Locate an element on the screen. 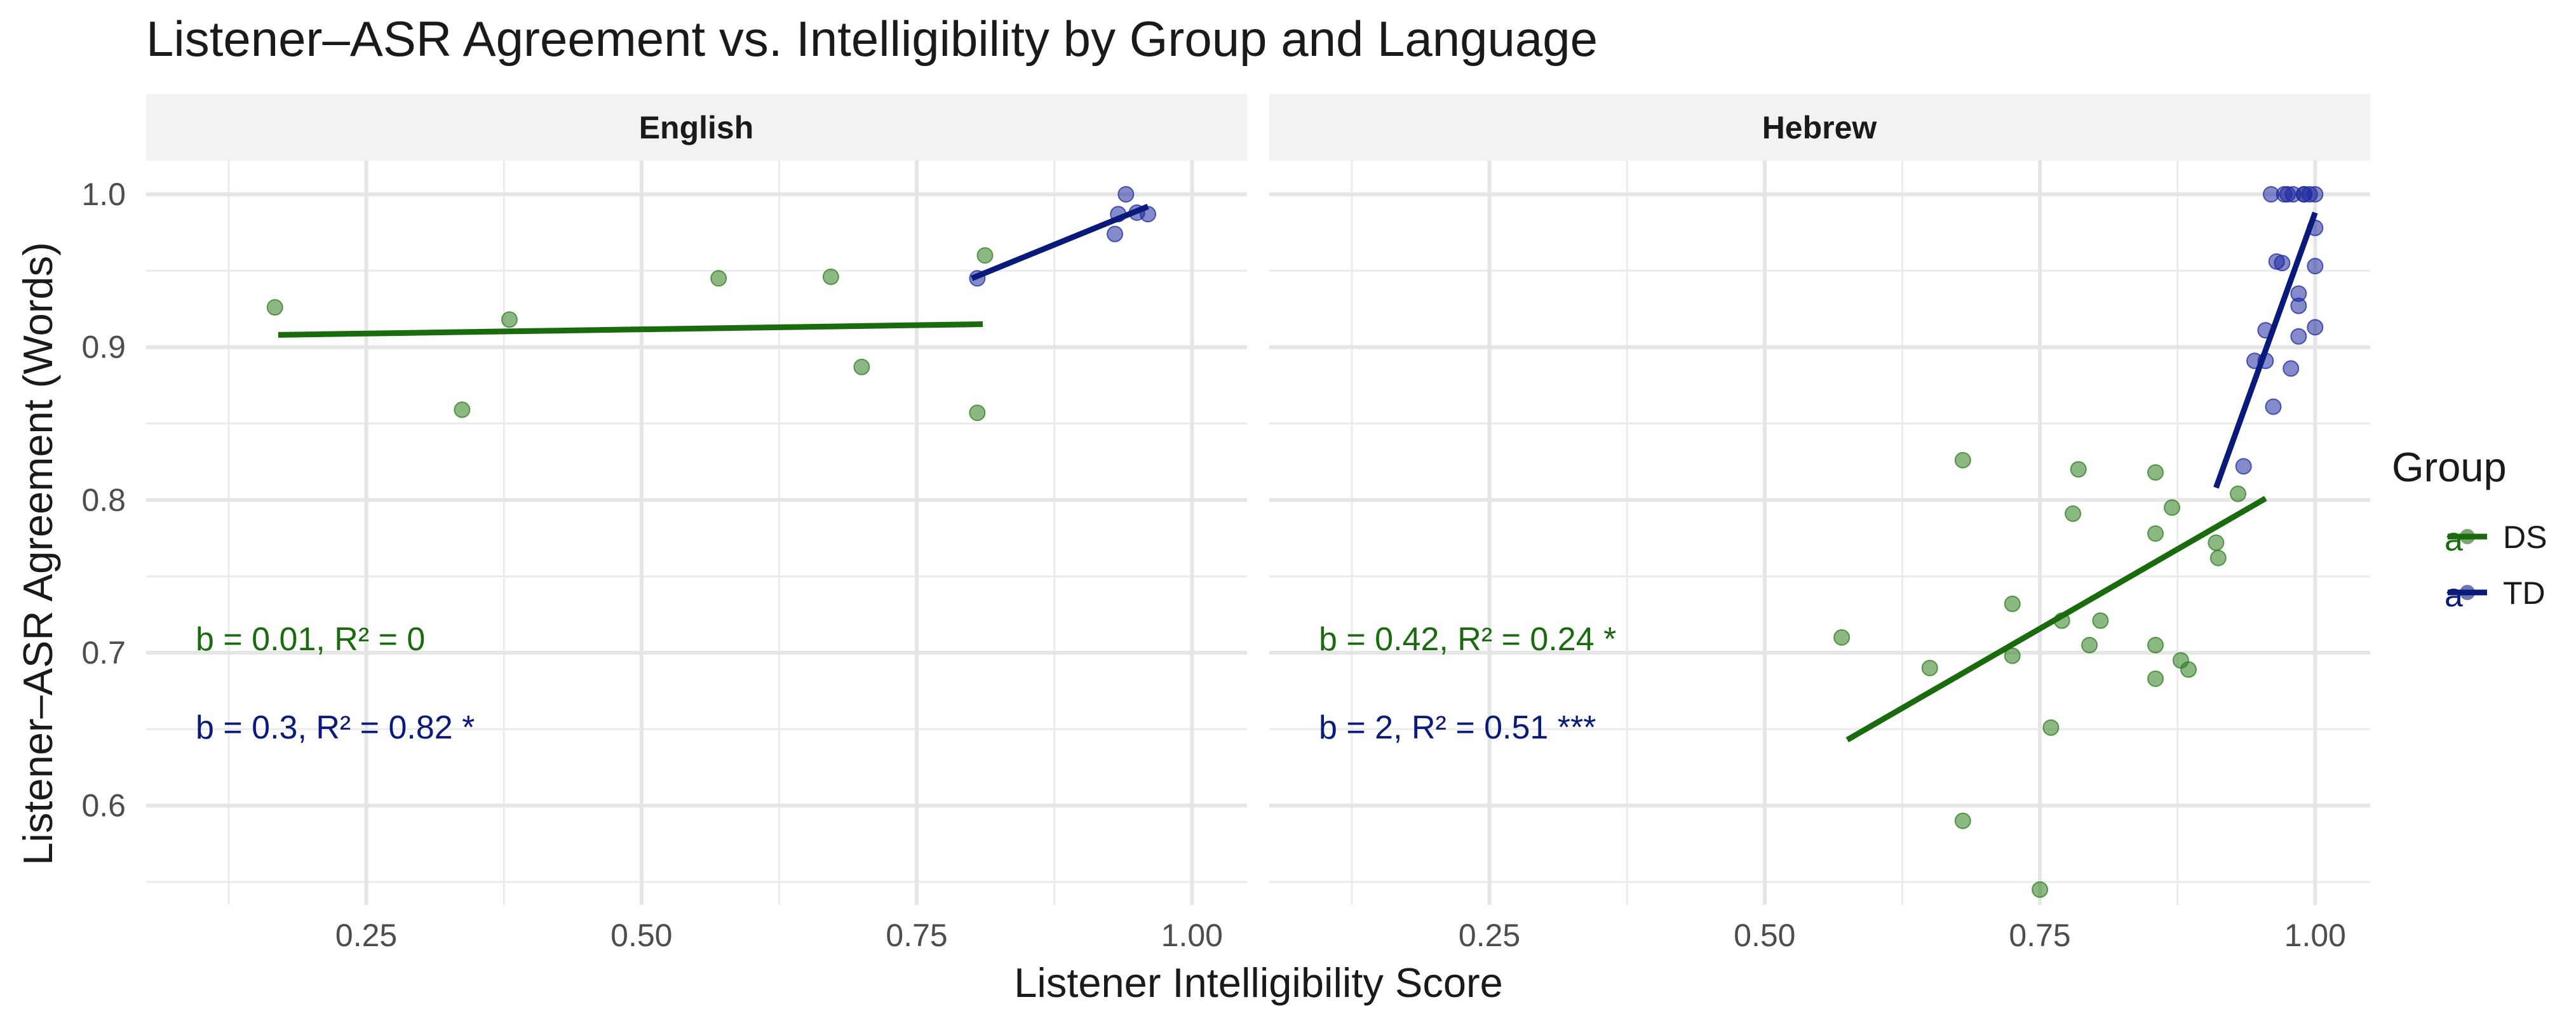  strip-background-hebrew is located at coordinates (1819, 128).